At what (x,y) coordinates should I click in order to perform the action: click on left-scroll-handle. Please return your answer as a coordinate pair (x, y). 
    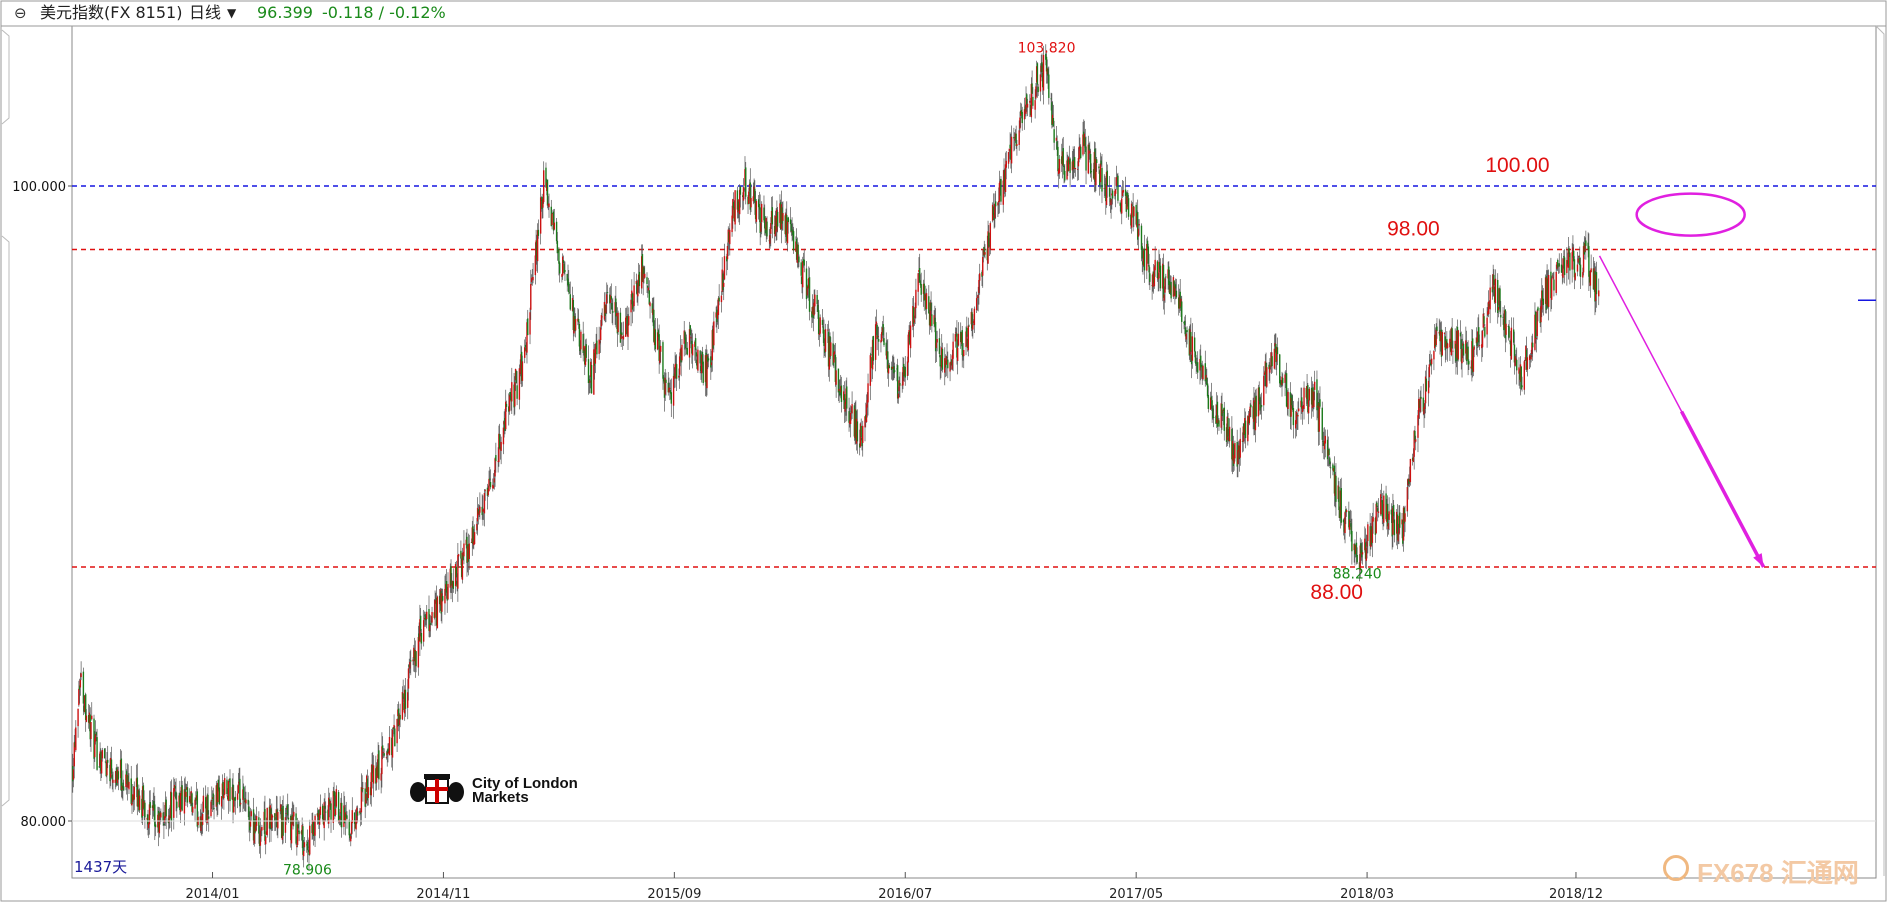
    Looking at the image, I should click on (5, 521).